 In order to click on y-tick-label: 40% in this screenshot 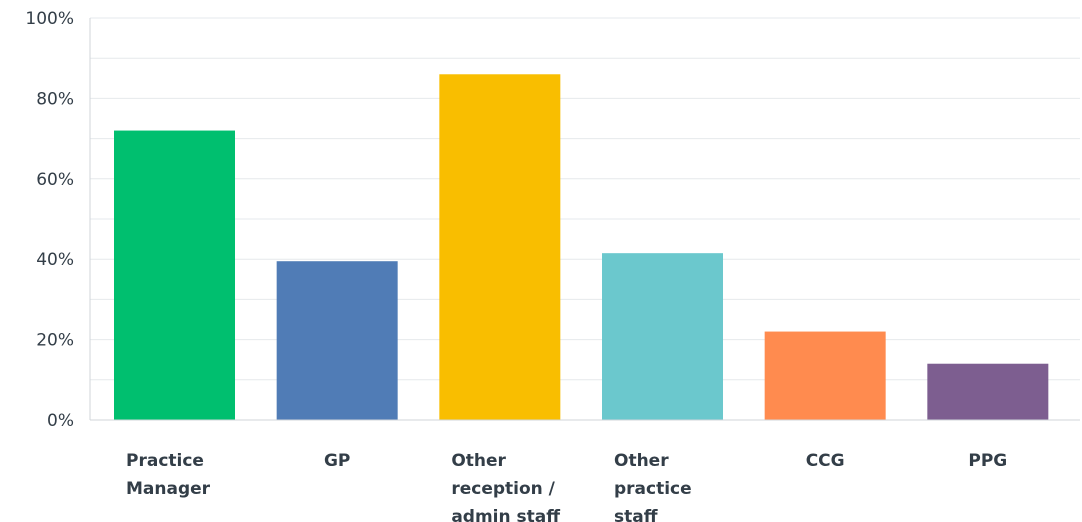, I will do `click(55, 260)`.